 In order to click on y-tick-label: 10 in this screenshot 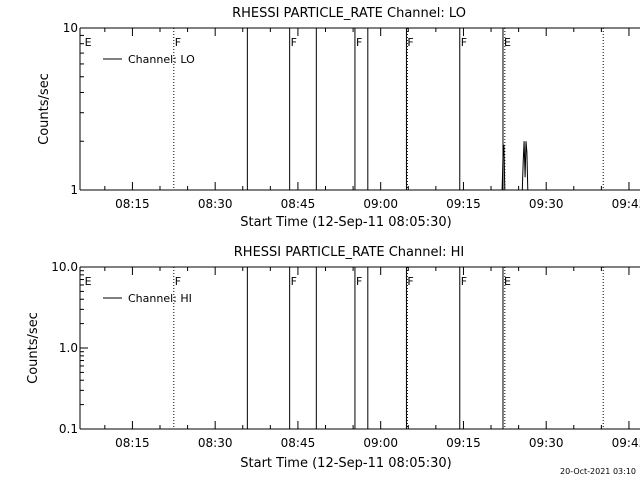, I will do `click(70, 28)`.